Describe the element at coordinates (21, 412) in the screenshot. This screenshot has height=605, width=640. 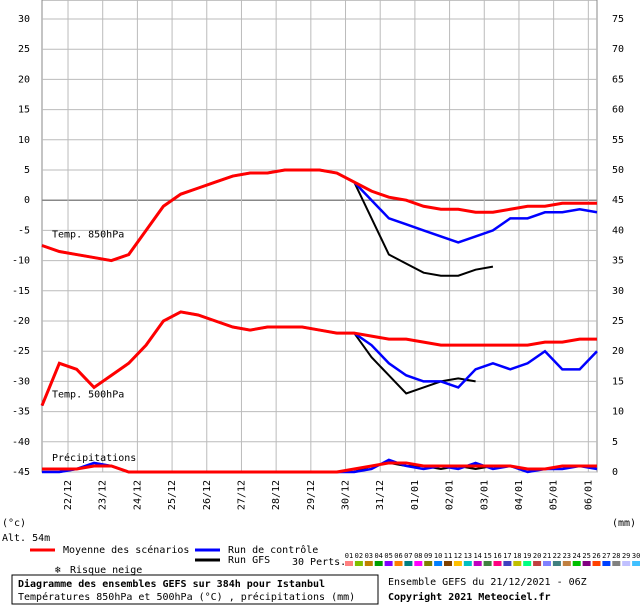
I see `y-tick-label: -35` at that location.